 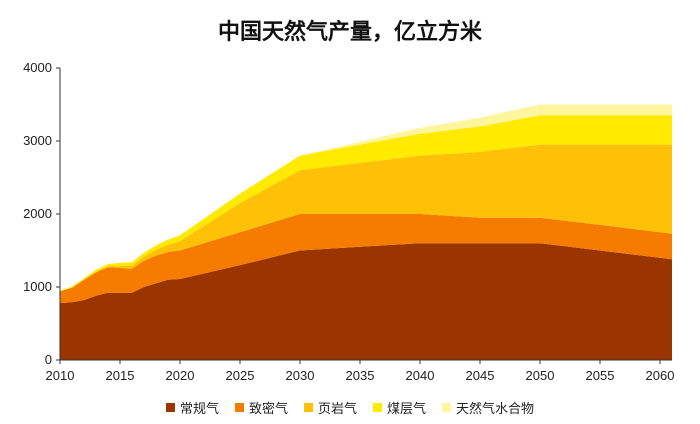 What do you see at coordinates (360, 375) in the screenshot?
I see `x-tick-label: 2035` at bounding box center [360, 375].